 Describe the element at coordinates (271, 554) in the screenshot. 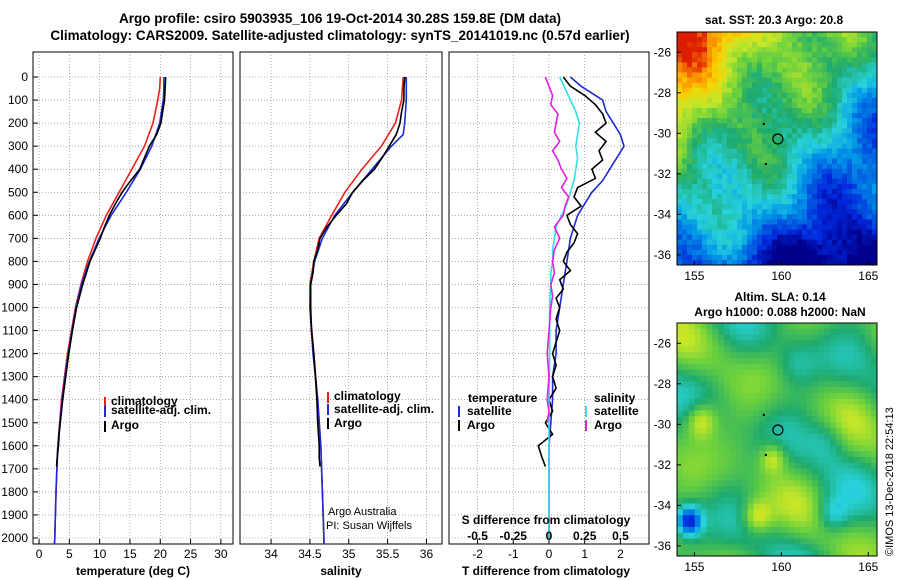

I see `salinity-xtick-label: 34` at that location.